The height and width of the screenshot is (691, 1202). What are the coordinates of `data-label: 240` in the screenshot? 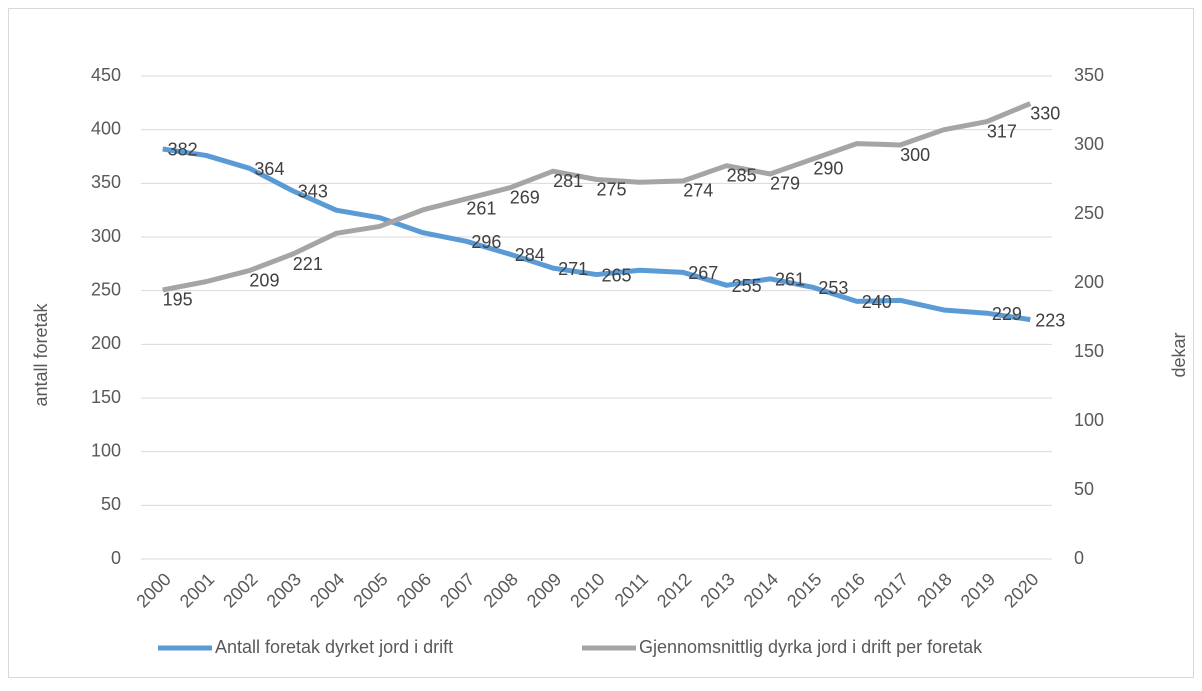 It's located at (877, 302).